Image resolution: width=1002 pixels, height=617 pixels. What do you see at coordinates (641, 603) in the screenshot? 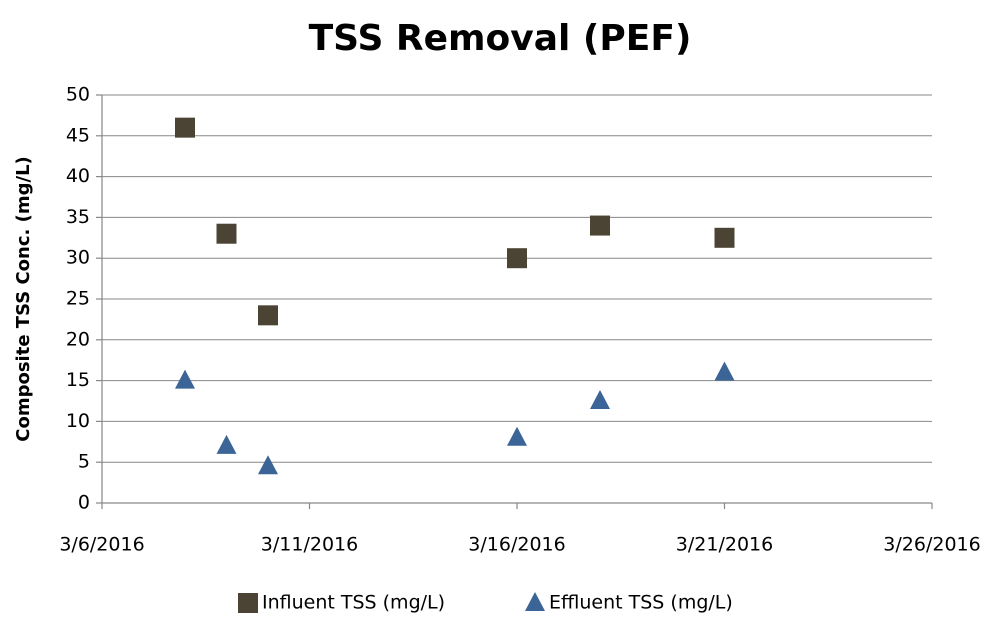
I see `legend-label: Effluent TSS (mg/L)` at bounding box center [641, 603].